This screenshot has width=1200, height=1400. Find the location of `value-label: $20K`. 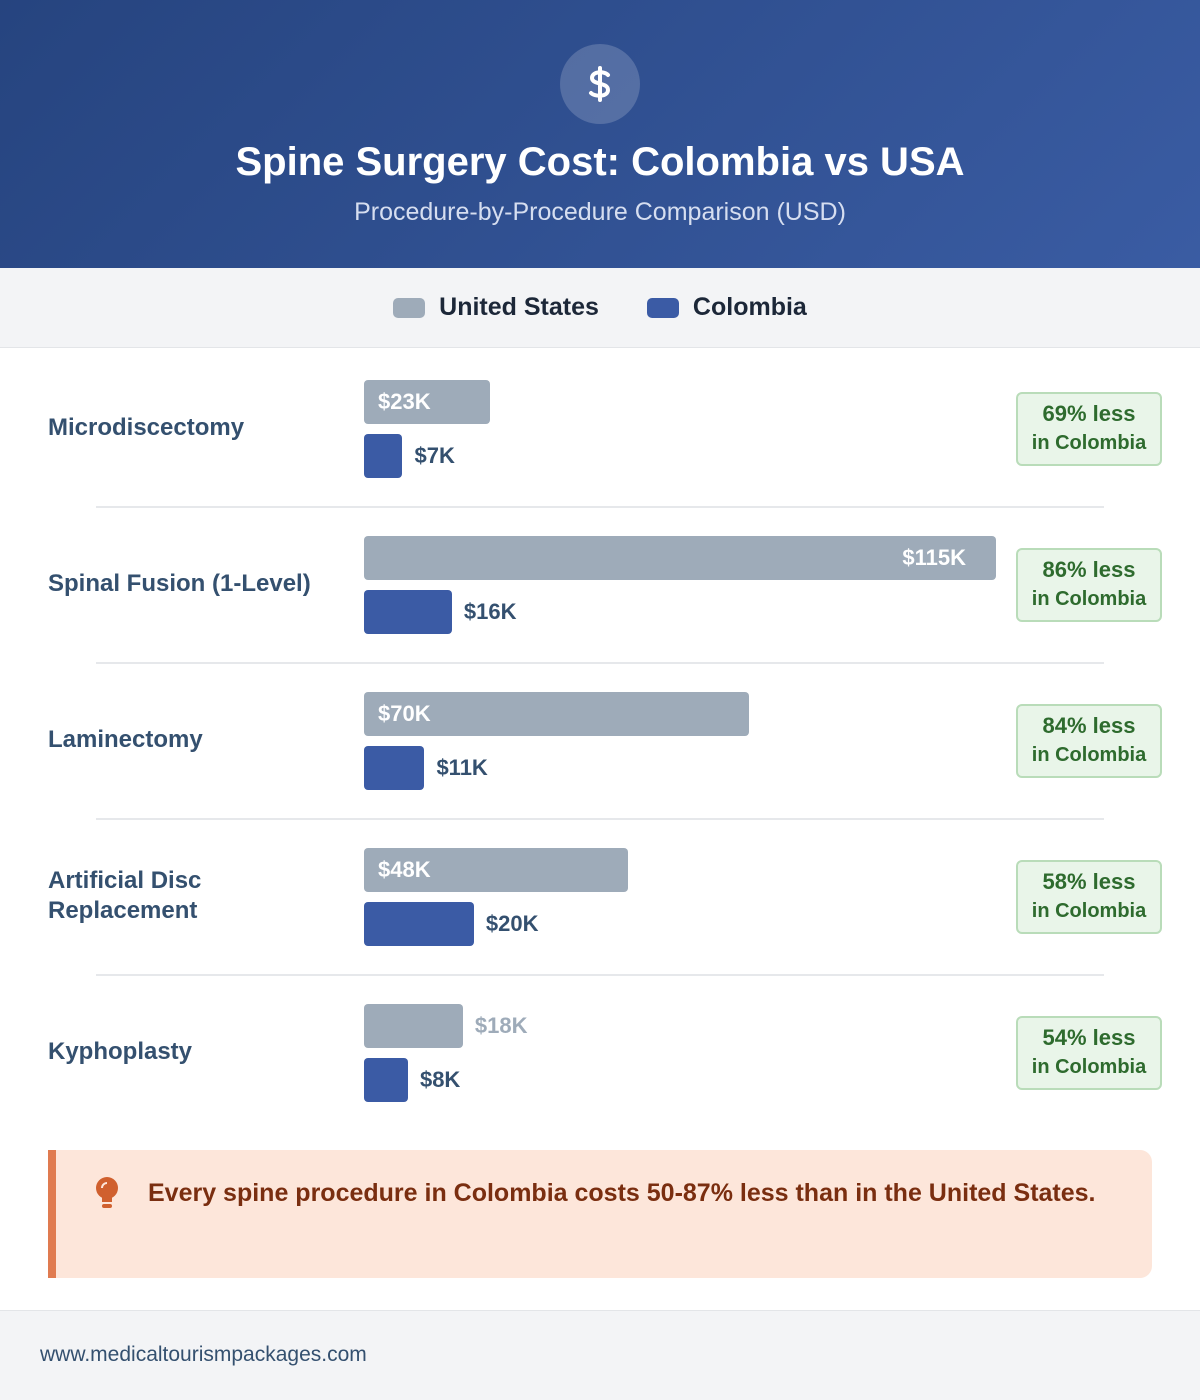

value-label: $20K is located at coordinates (512, 923).